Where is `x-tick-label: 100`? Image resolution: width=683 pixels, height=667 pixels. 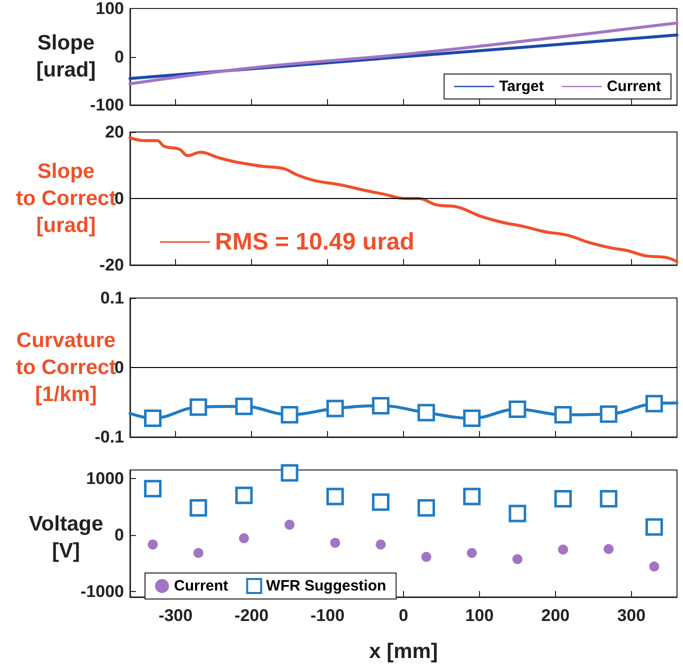 x-tick-label: 100 is located at coordinates (479, 615).